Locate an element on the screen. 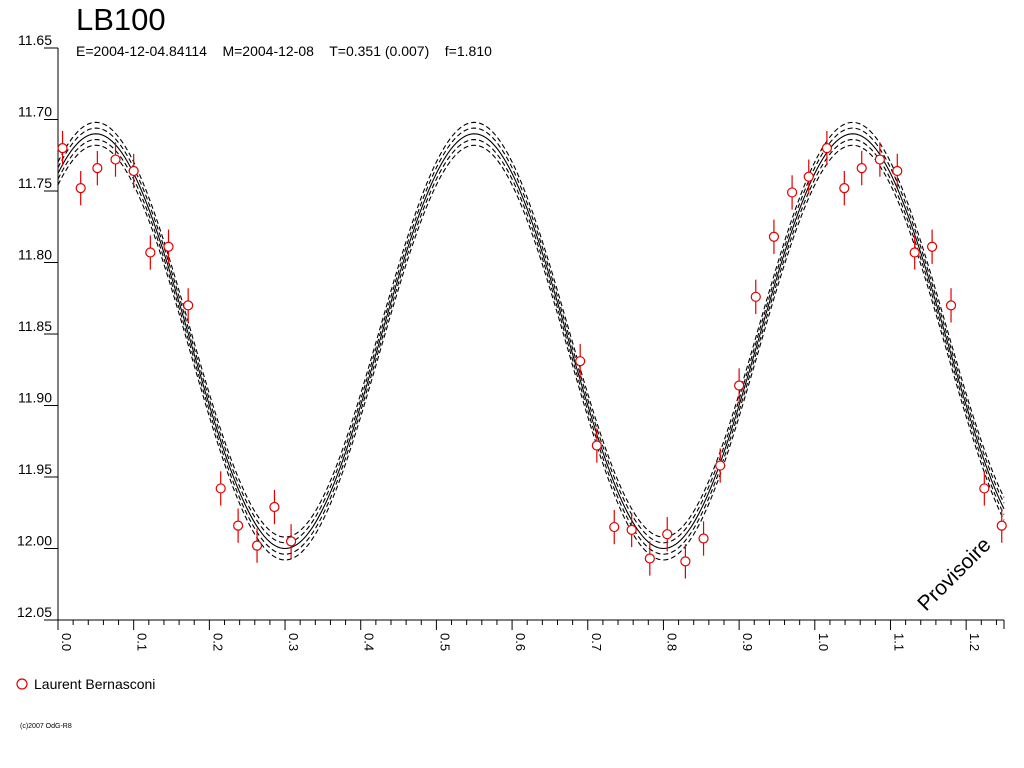 This screenshot has height=768, width=1024. y-tick-label: 12.00 is located at coordinates (34, 541).